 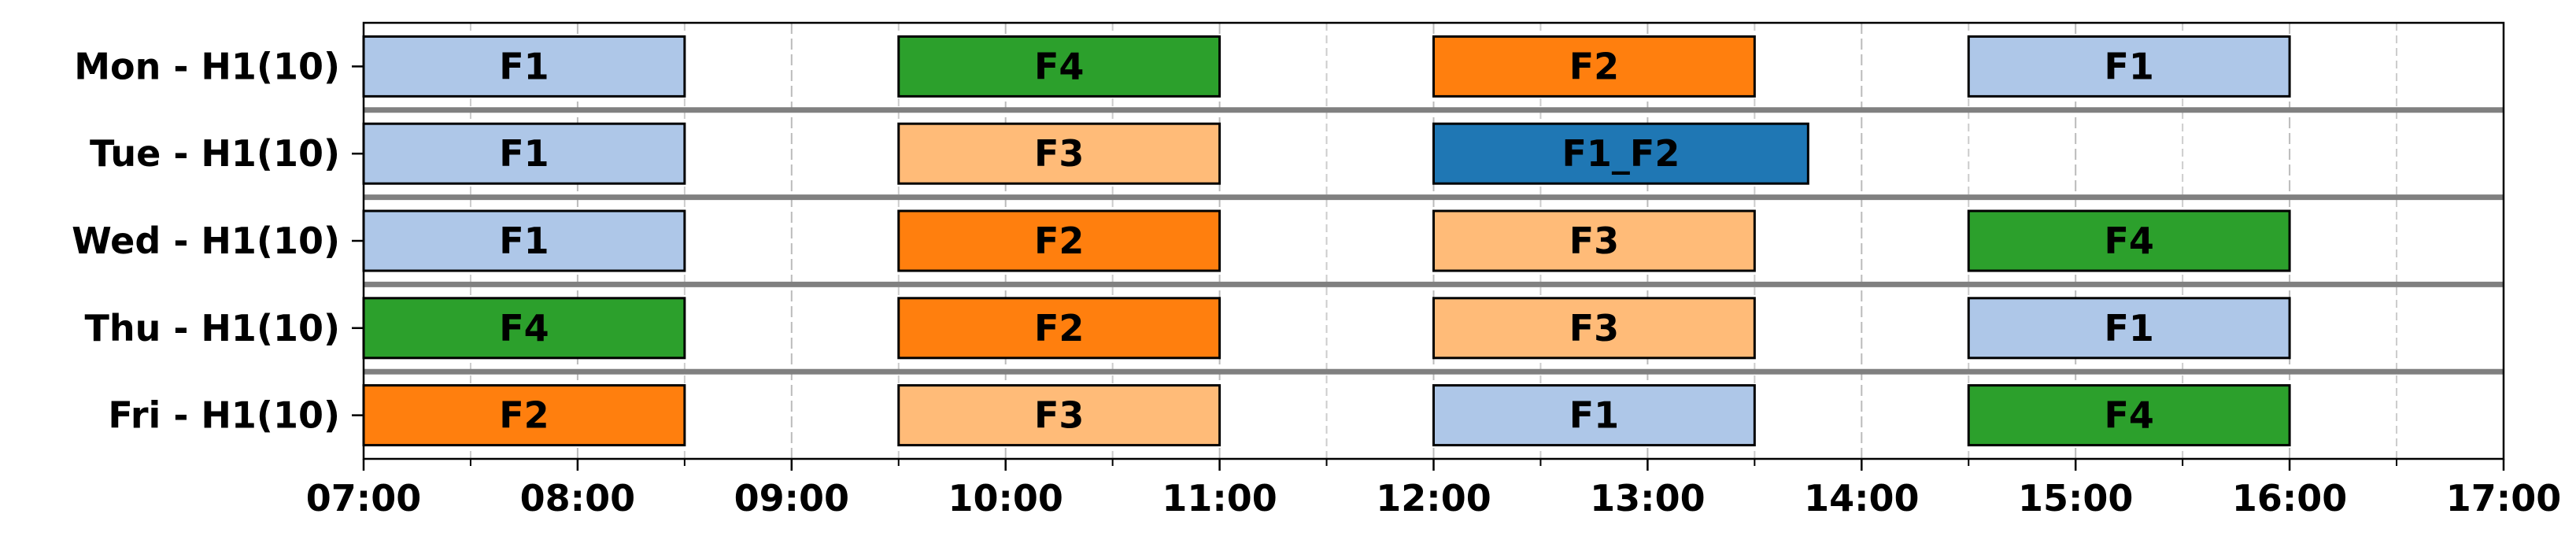 What do you see at coordinates (2503, 498) in the screenshot?
I see `x-tick-label: 17:00` at bounding box center [2503, 498].